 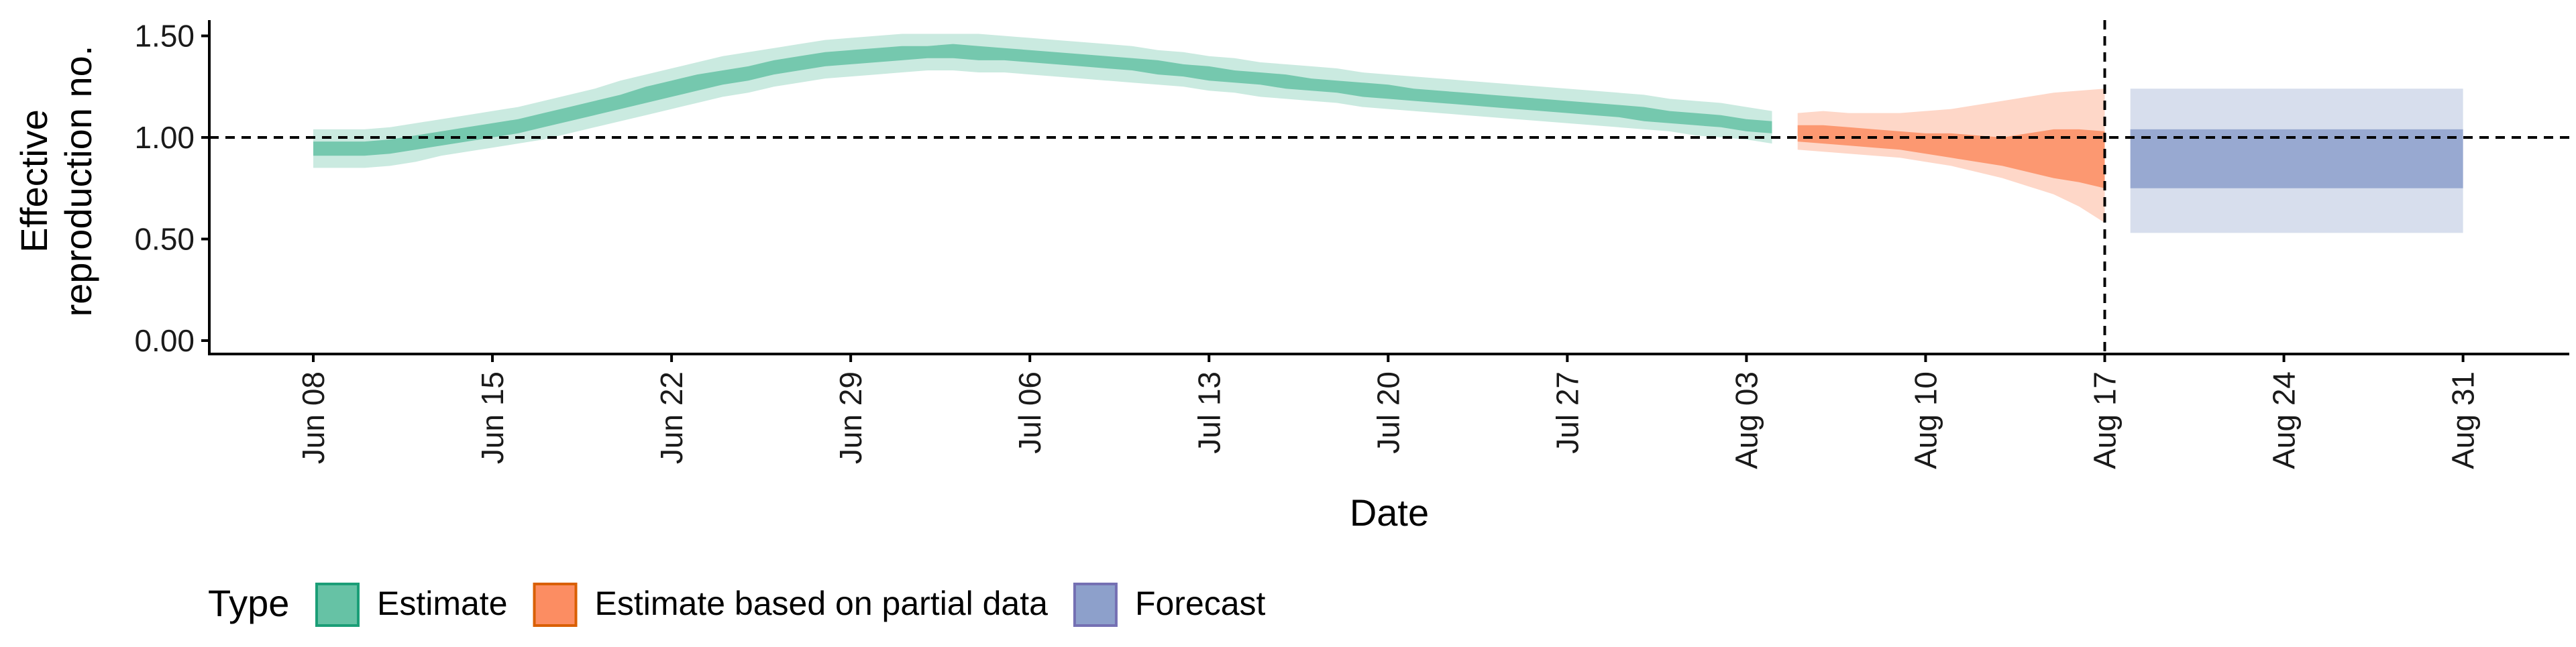 What do you see at coordinates (671, 417) in the screenshot?
I see `x-tick-label: Jun 22` at bounding box center [671, 417].